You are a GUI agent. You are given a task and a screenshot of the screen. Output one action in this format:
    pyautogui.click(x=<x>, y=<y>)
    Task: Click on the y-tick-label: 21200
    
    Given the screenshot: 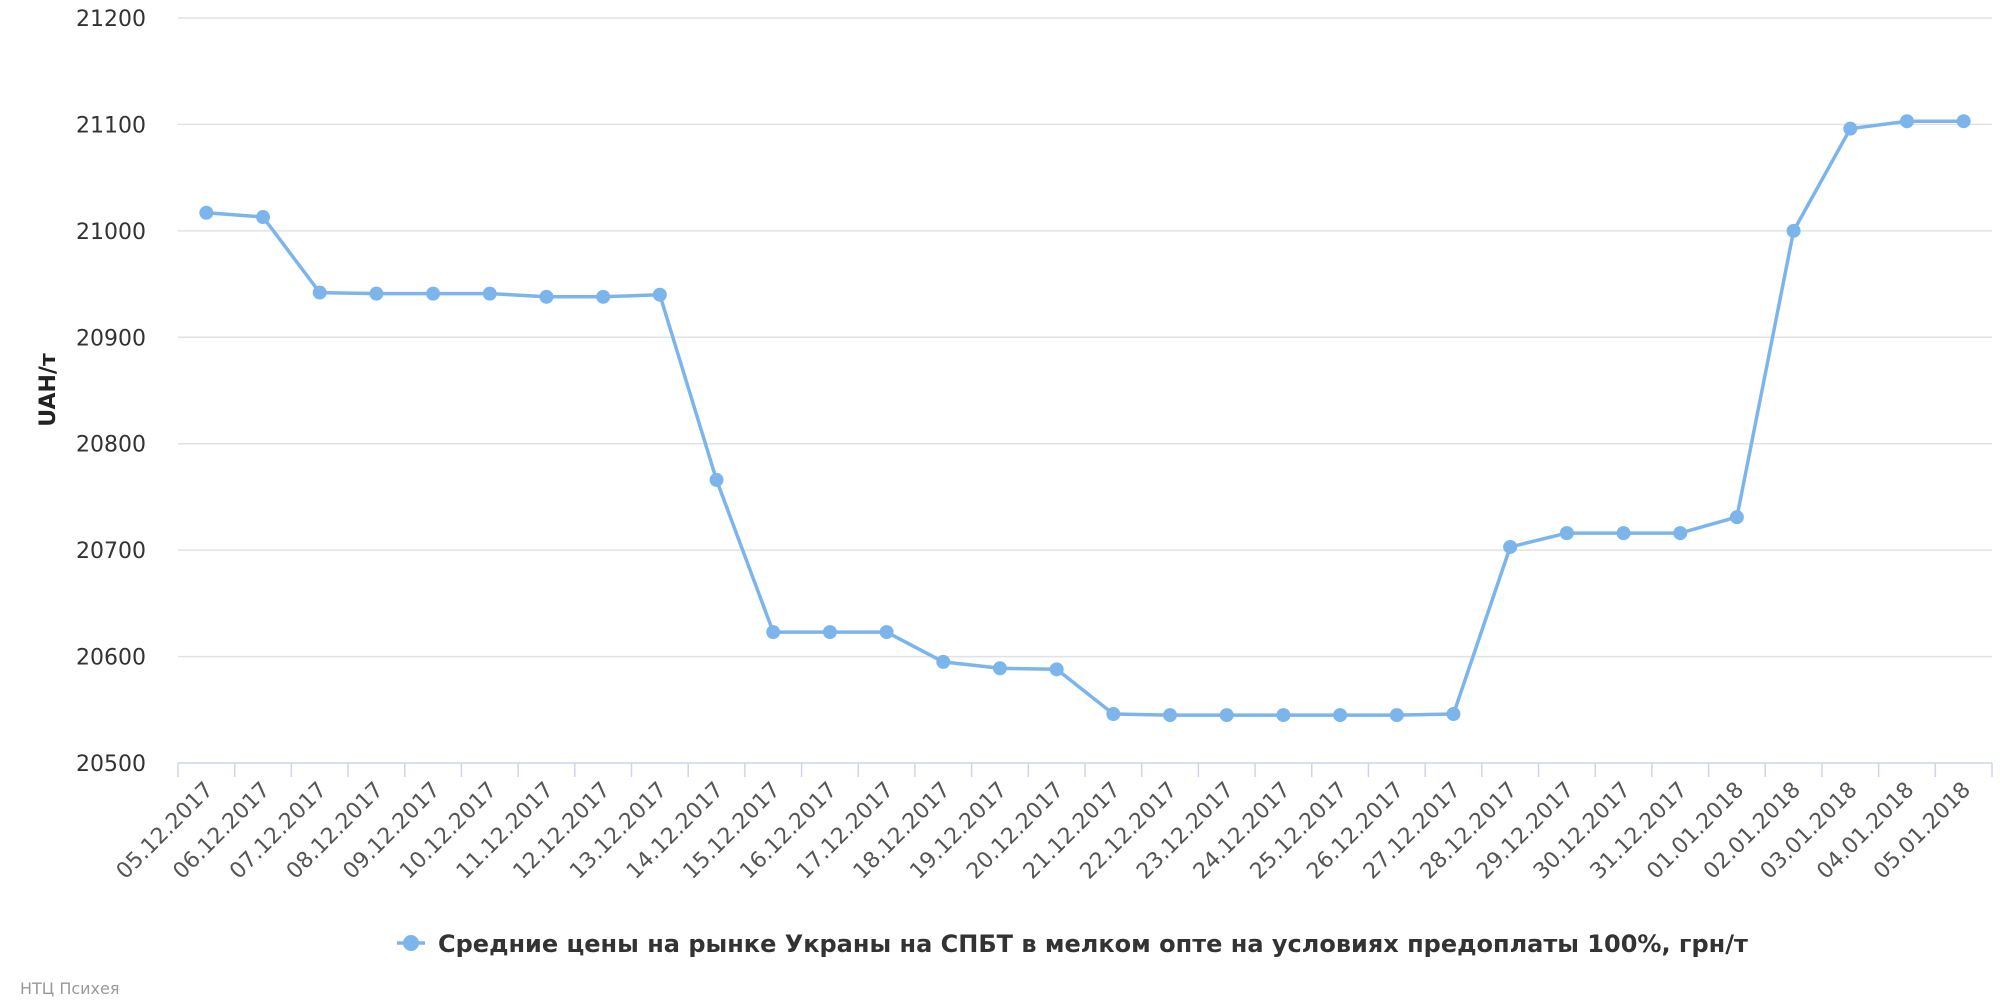 What is the action you would take?
    pyautogui.click(x=111, y=19)
    